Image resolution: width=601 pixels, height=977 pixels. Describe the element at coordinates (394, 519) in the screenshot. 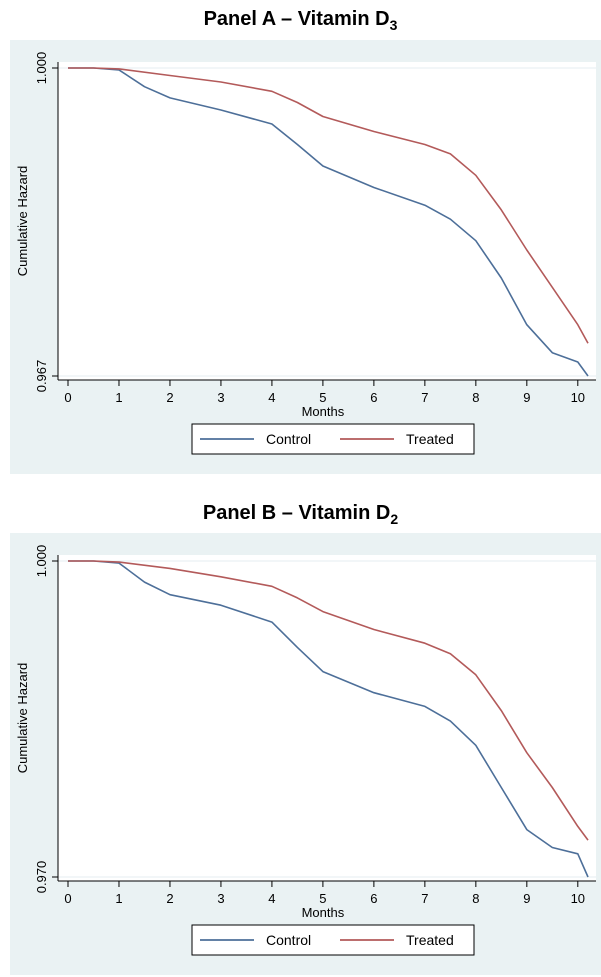

I see `panel-b-title-subscript: 2` at that location.